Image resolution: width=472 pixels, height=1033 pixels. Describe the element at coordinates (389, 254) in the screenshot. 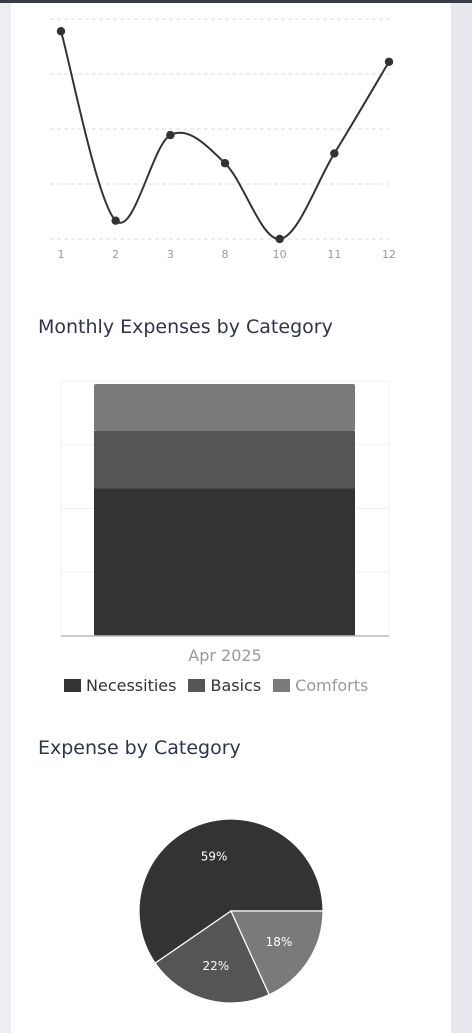

I see `line-x-tick-label: 12` at that location.